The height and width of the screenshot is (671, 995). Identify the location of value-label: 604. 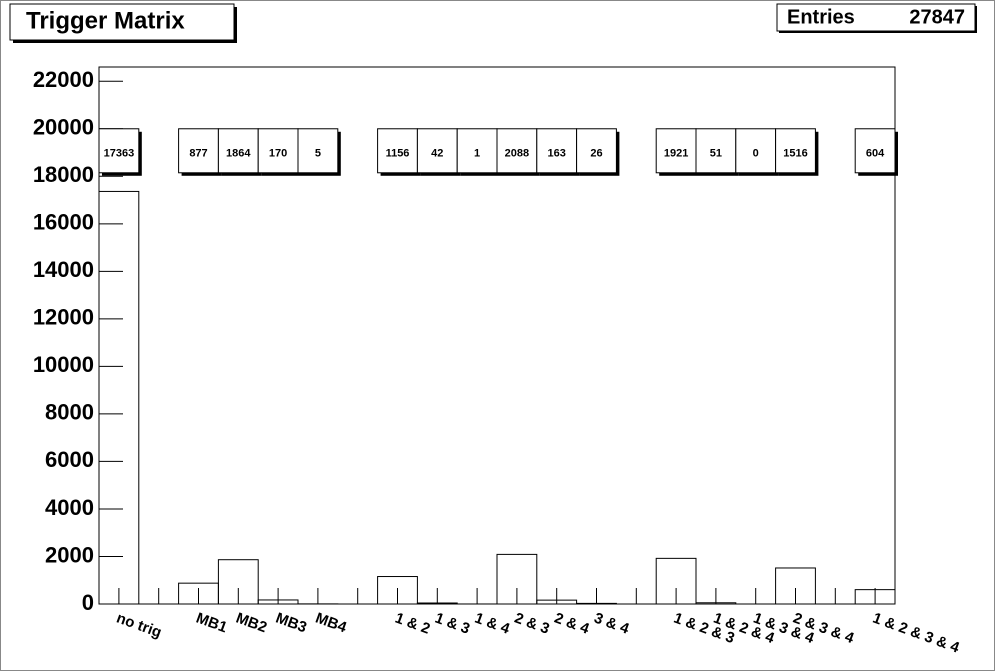
(875, 154).